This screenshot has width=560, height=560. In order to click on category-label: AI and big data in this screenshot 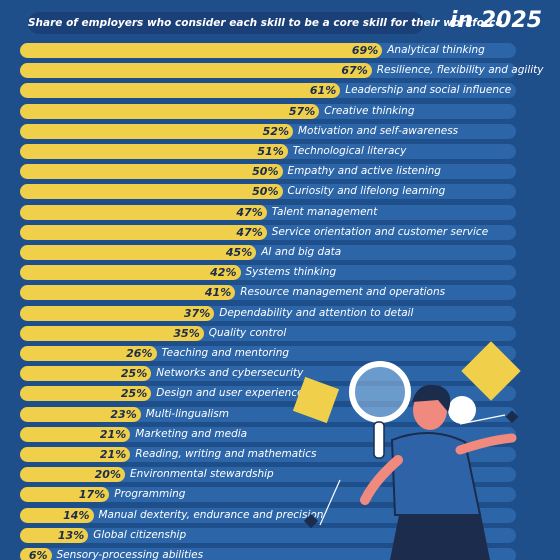, I will do `click(301, 252)`.